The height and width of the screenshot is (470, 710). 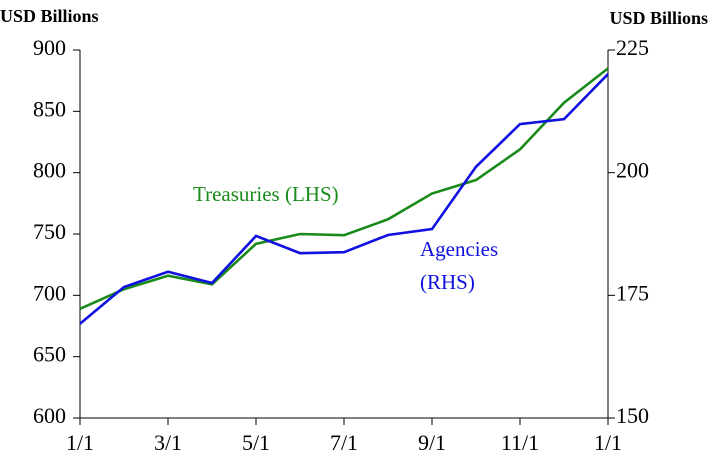 What do you see at coordinates (266, 194) in the screenshot?
I see `series-label: Treasuries (LHS)` at bounding box center [266, 194].